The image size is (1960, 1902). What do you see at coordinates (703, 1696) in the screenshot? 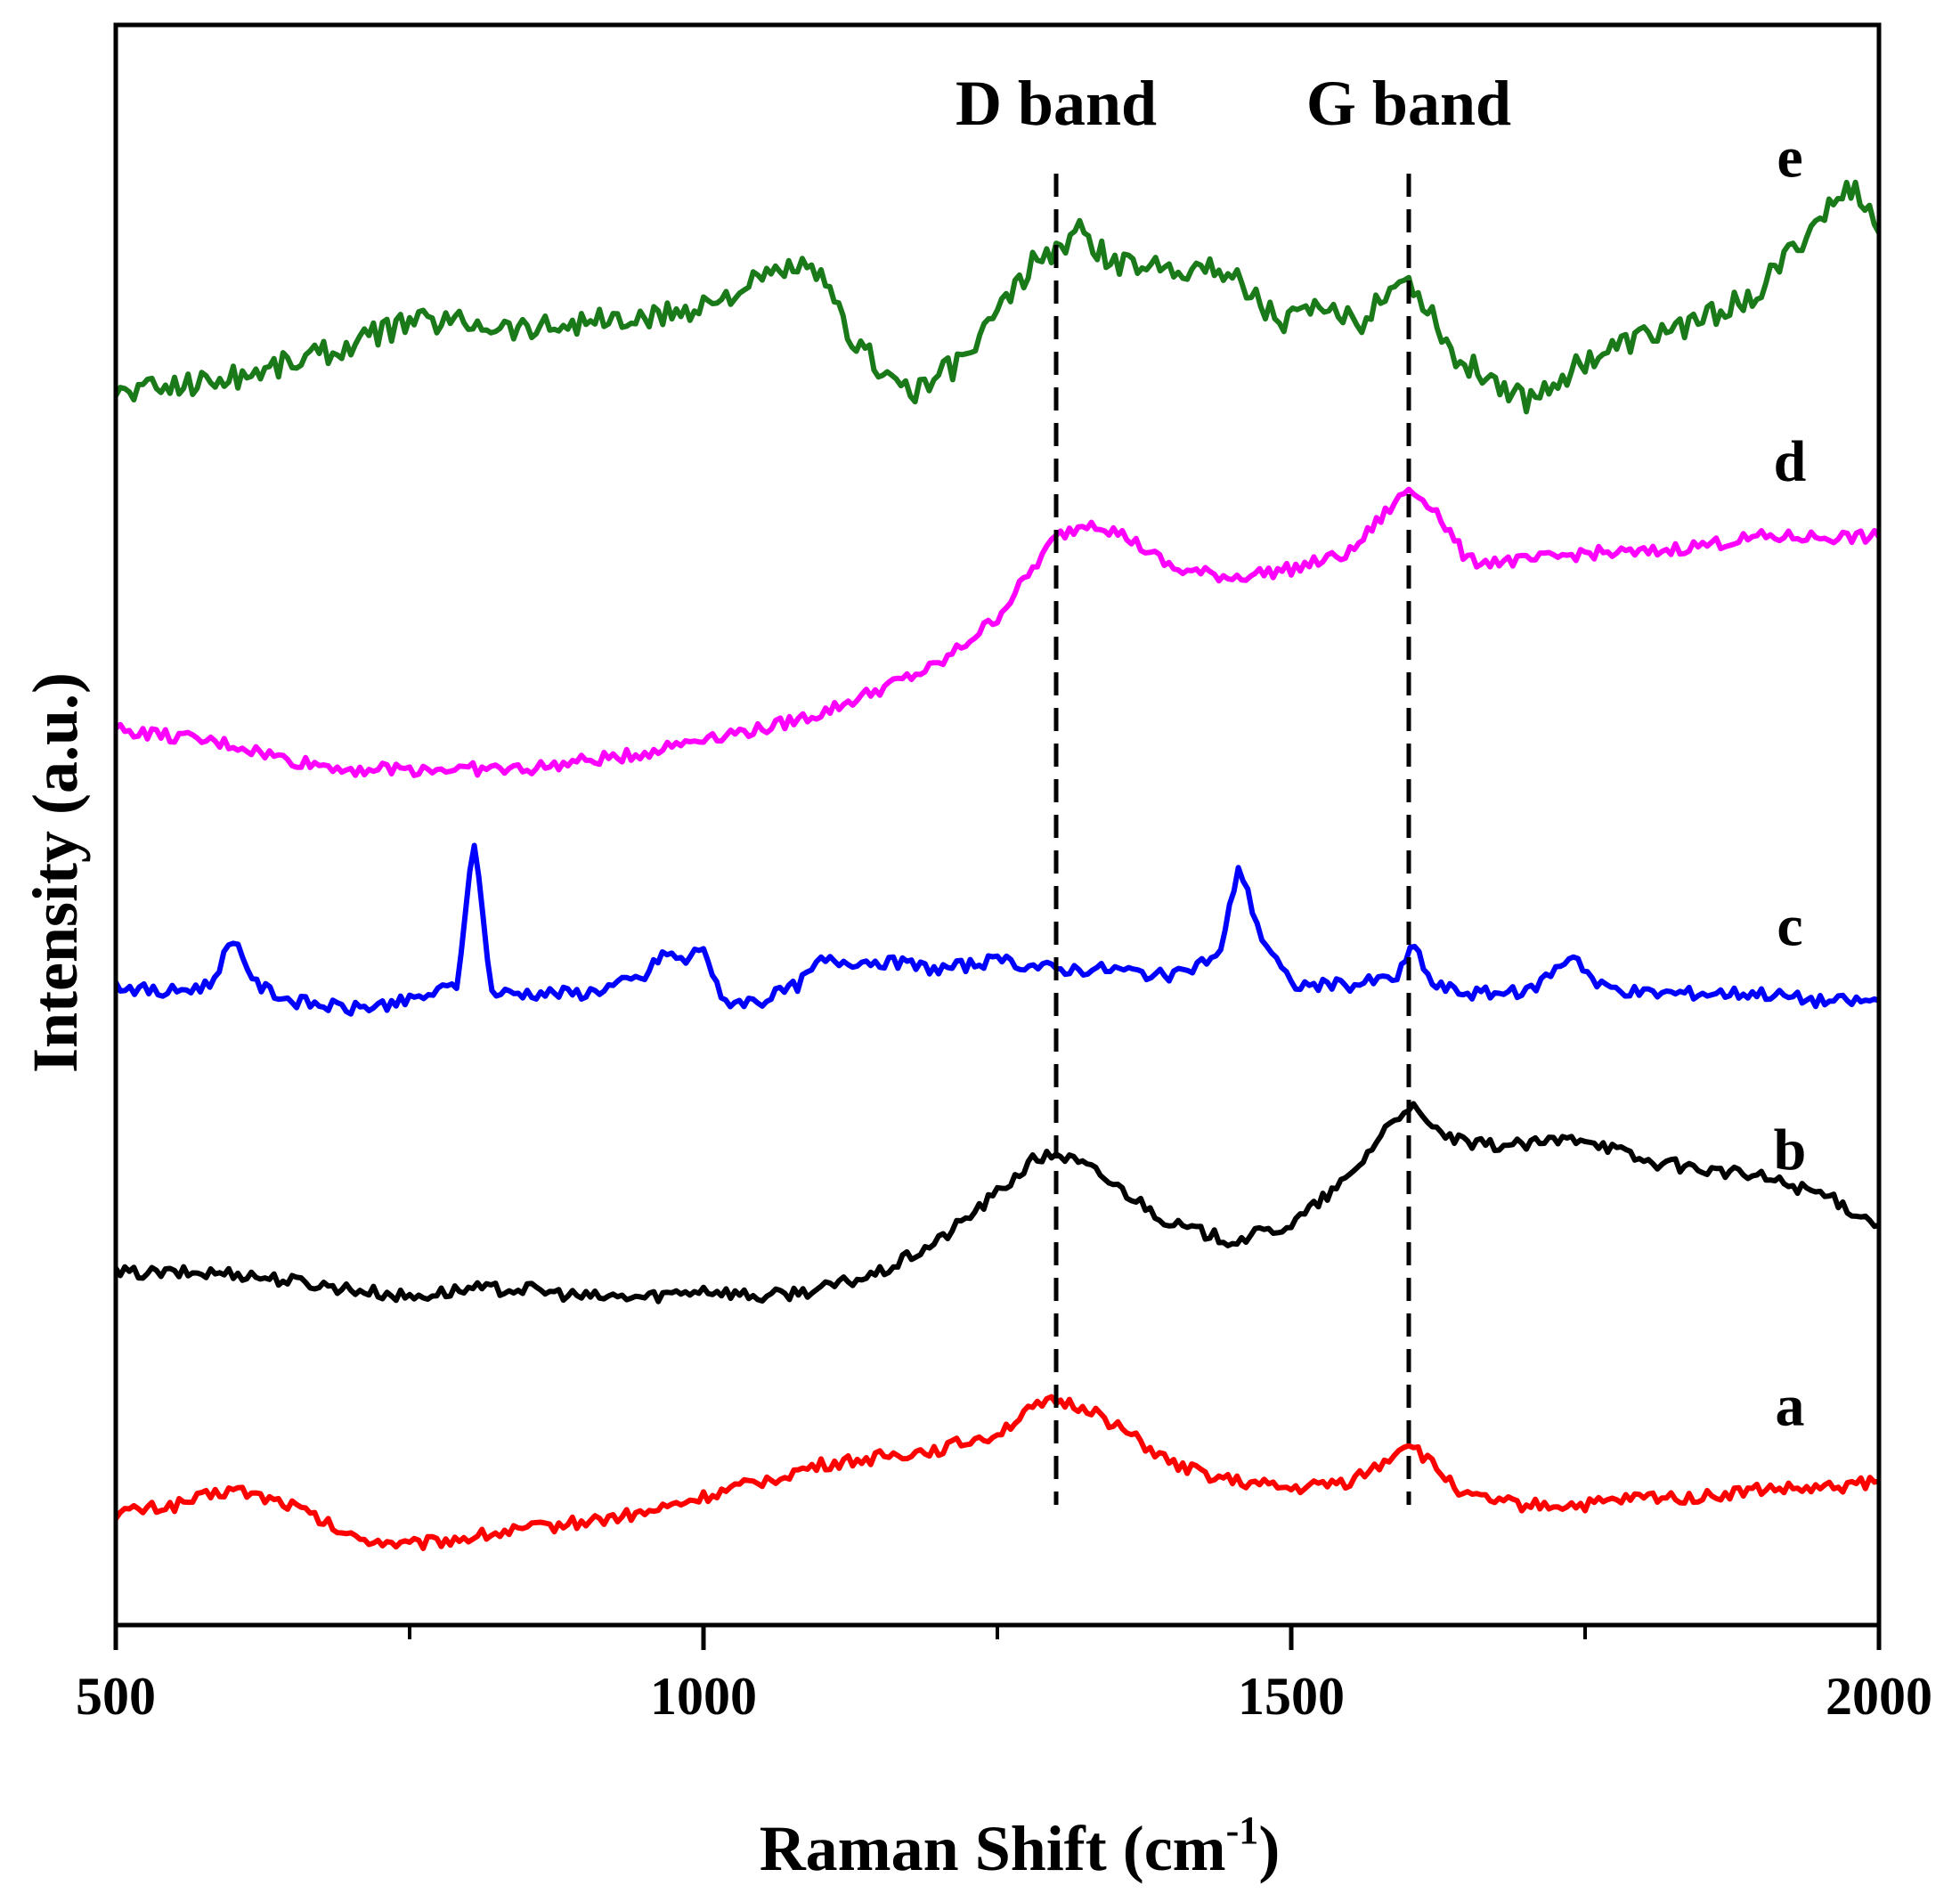
I see `x-tick-label: 1000` at bounding box center [703, 1696].